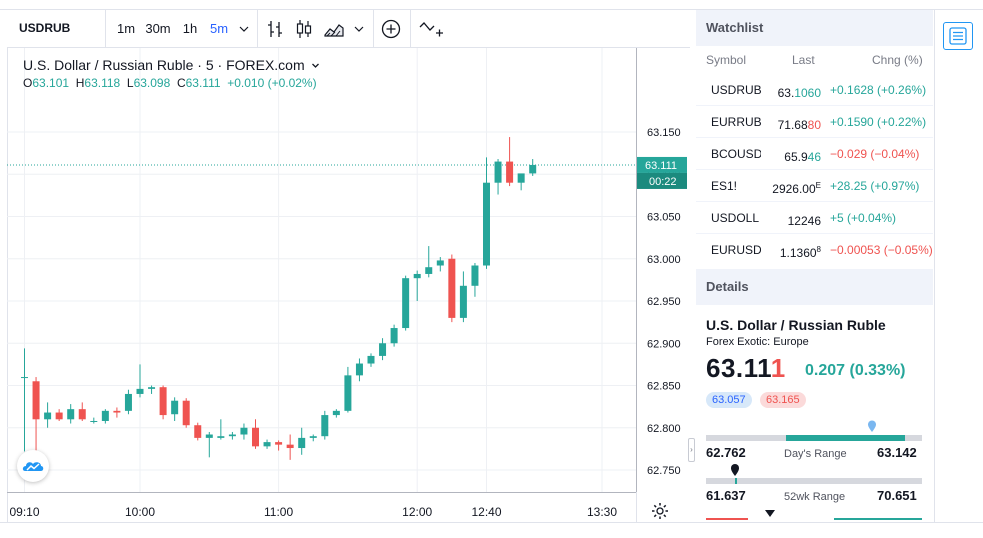 This screenshot has height=538, width=983. What do you see at coordinates (190, 28) in the screenshot?
I see `interval-1h-button: 1h` at bounding box center [190, 28].